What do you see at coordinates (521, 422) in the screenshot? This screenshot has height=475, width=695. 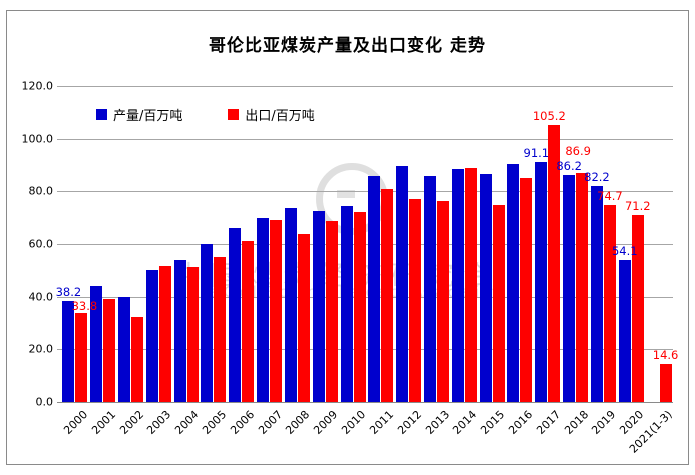 I see `x-axis-tick-label: 2016` at bounding box center [521, 422].